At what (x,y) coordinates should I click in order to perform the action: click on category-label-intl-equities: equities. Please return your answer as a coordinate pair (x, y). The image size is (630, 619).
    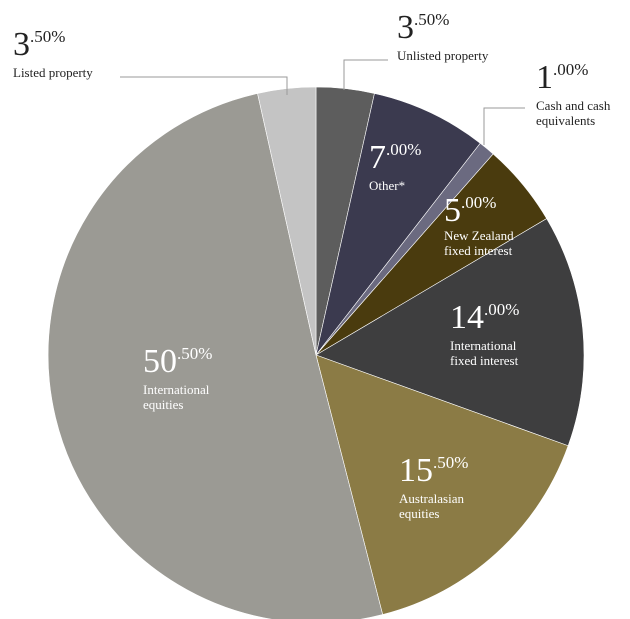
    Looking at the image, I should click on (163, 404).